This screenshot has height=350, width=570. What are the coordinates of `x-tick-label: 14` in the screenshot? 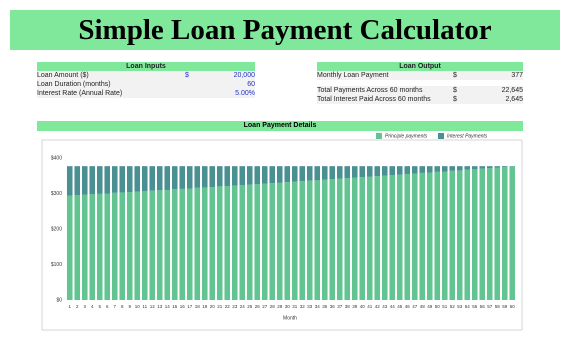 It's located at (168, 306).